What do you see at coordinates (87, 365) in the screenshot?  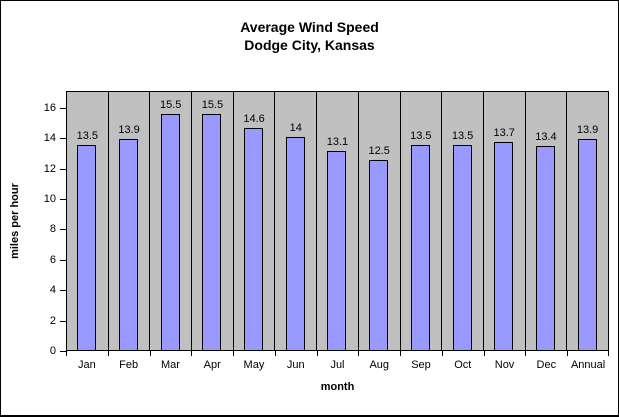 I see `x-category-label: Jan` at bounding box center [87, 365].